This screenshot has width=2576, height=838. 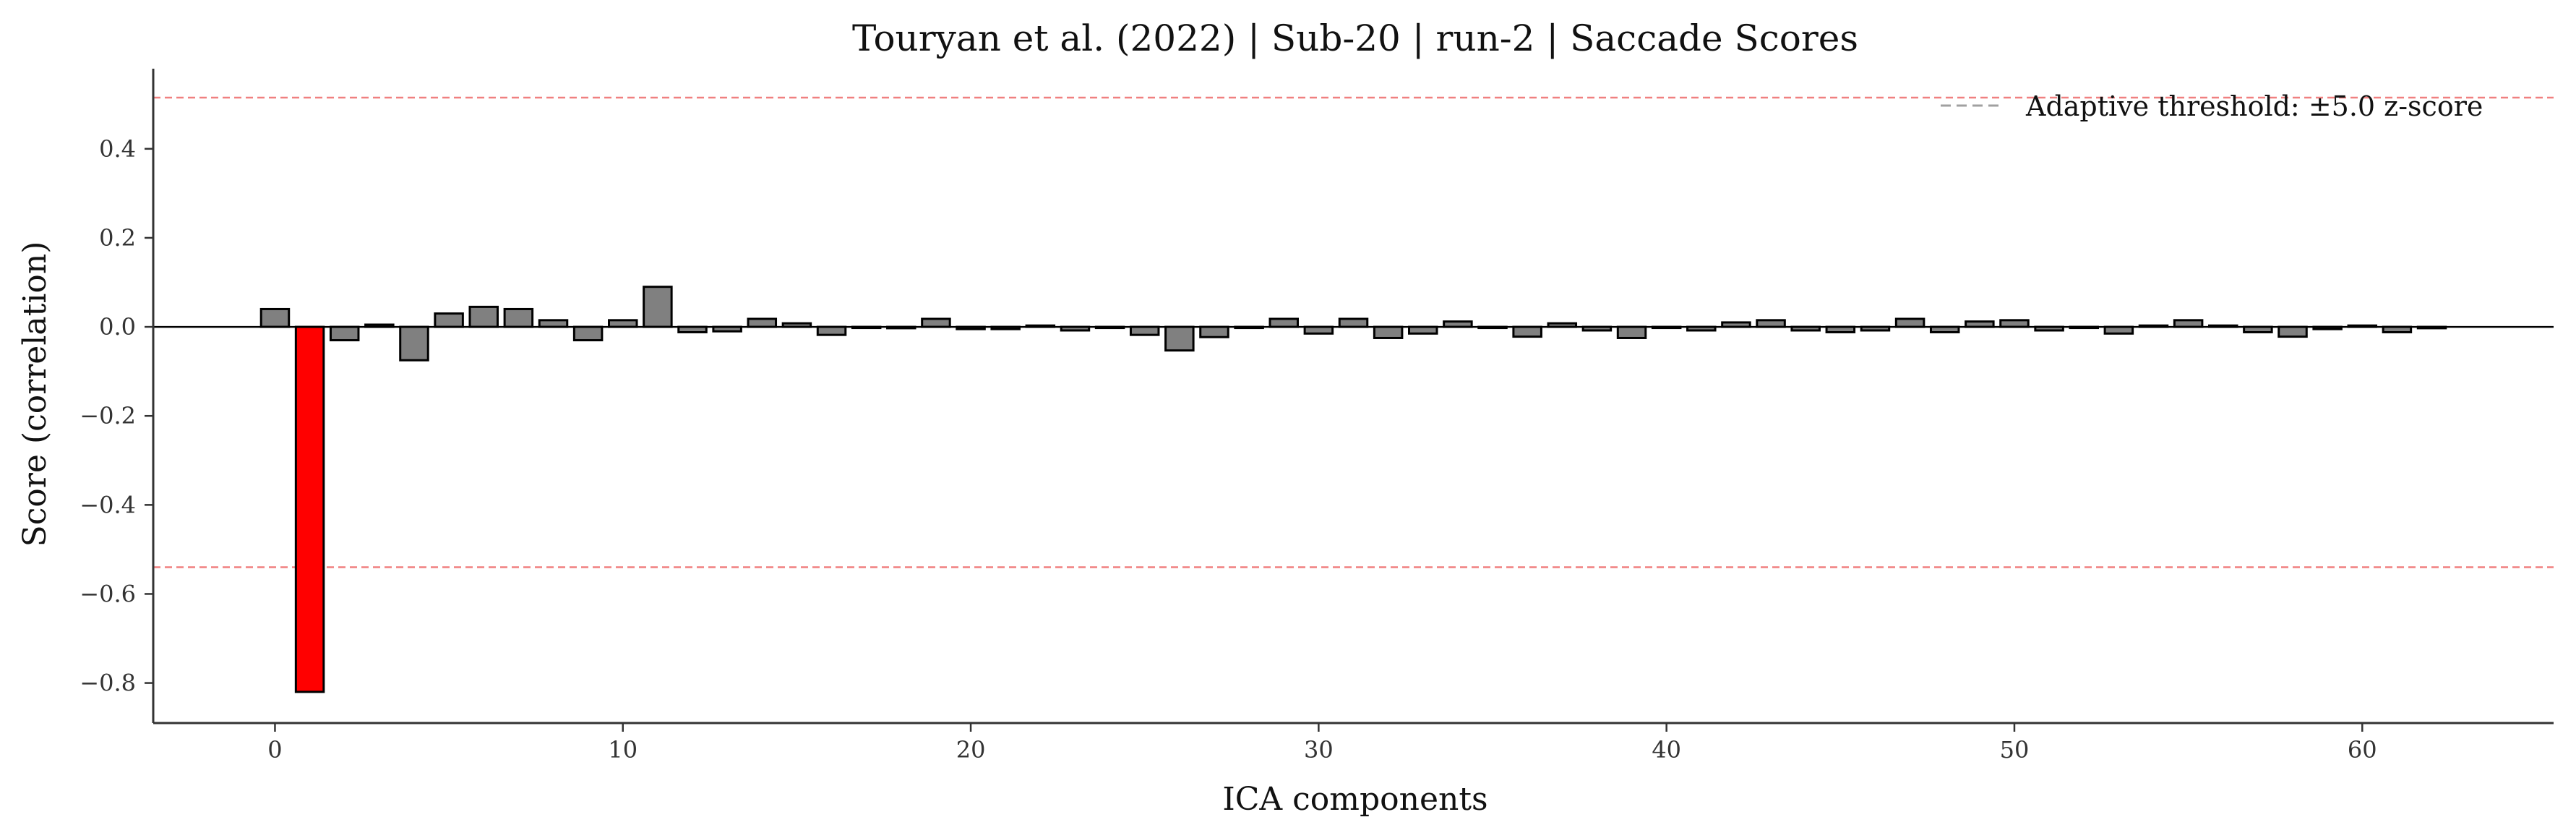 I want to click on y-axis-title: Score (correlation), so click(x=35, y=394).